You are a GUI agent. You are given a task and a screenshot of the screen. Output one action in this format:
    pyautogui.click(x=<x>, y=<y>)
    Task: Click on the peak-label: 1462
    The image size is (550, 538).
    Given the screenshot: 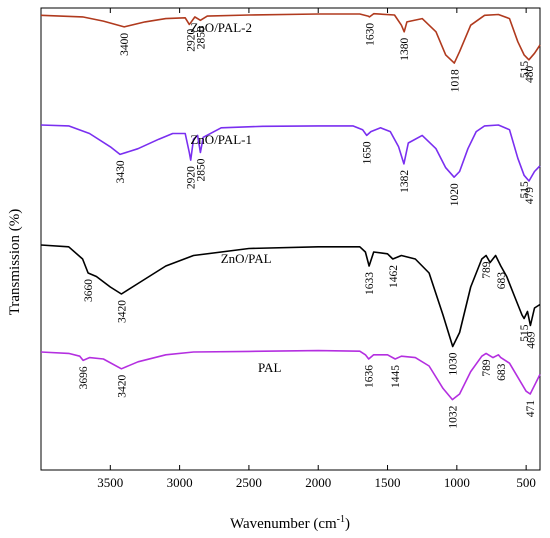 What is the action you would take?
    pyautogui.click(x=394, y=276)
    